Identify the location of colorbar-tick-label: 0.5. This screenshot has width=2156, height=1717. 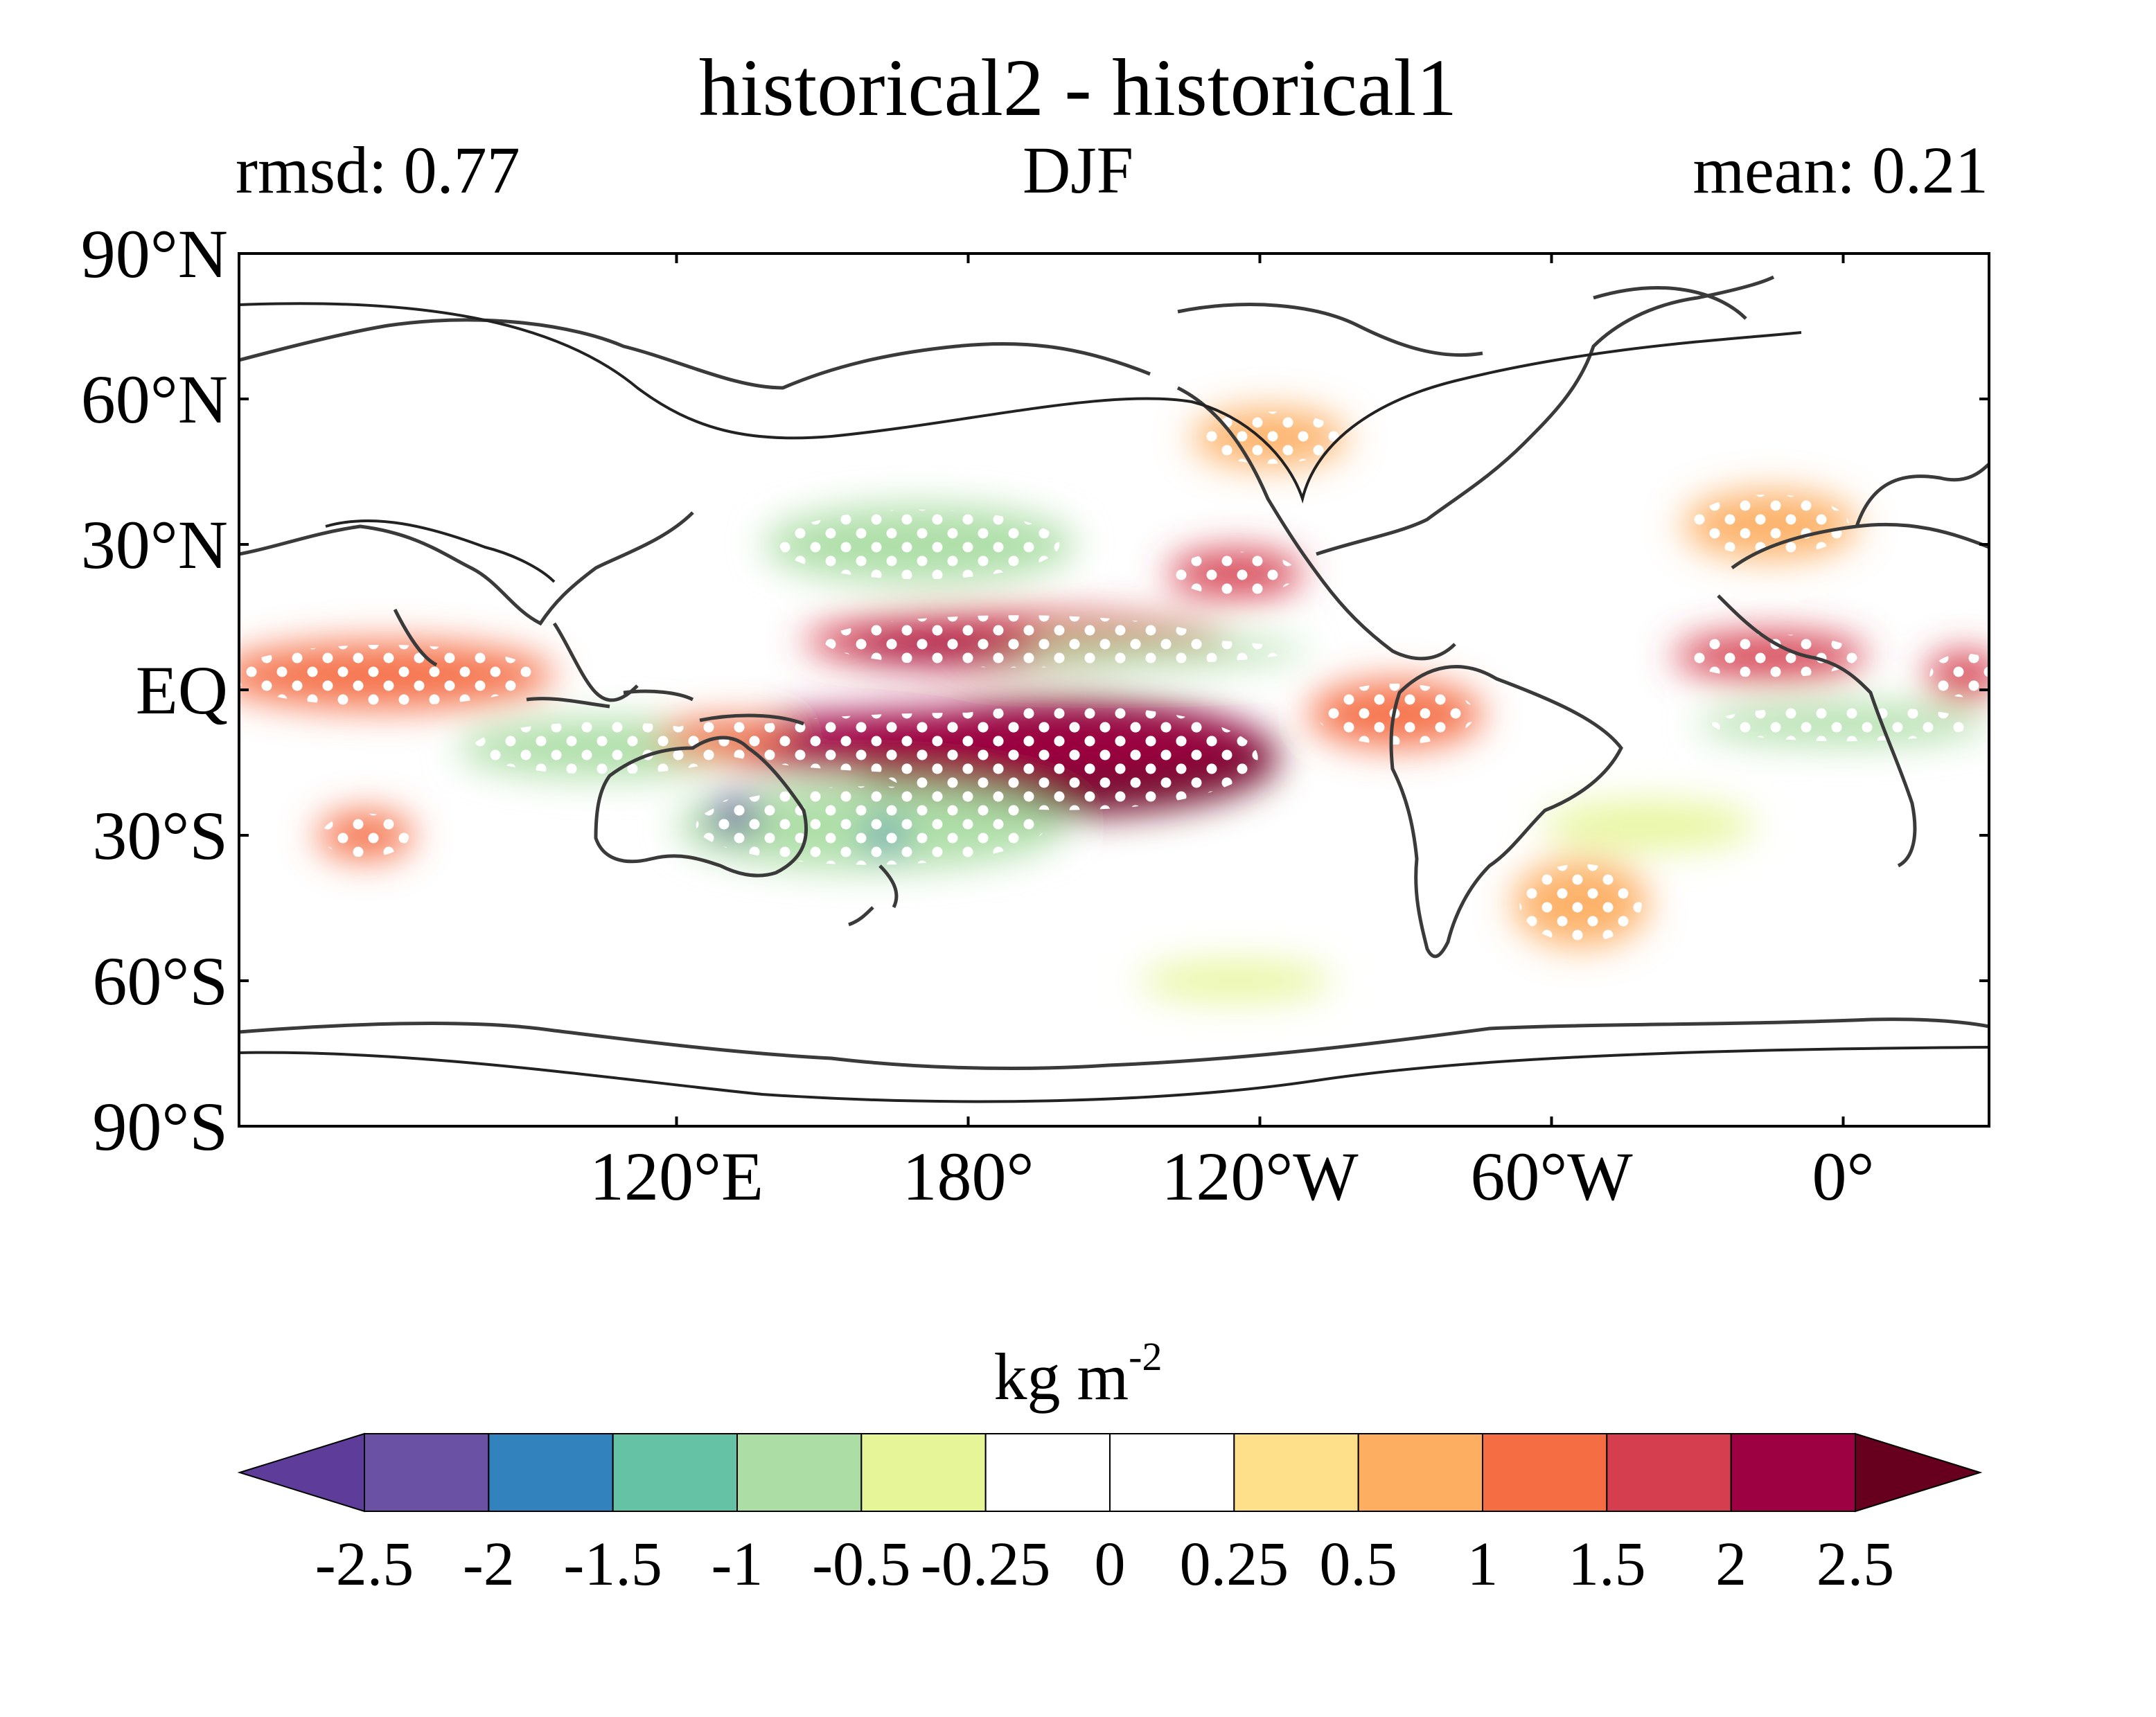
(1358, 1565).